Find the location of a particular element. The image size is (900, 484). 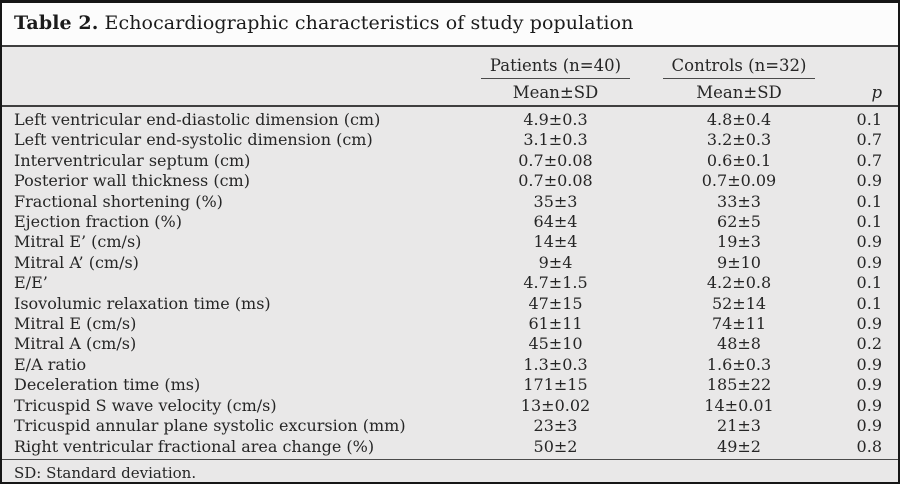

table-row: Fractional shortening (%) 35±3 33±3 0.1 is located at coordinates (450, 202).